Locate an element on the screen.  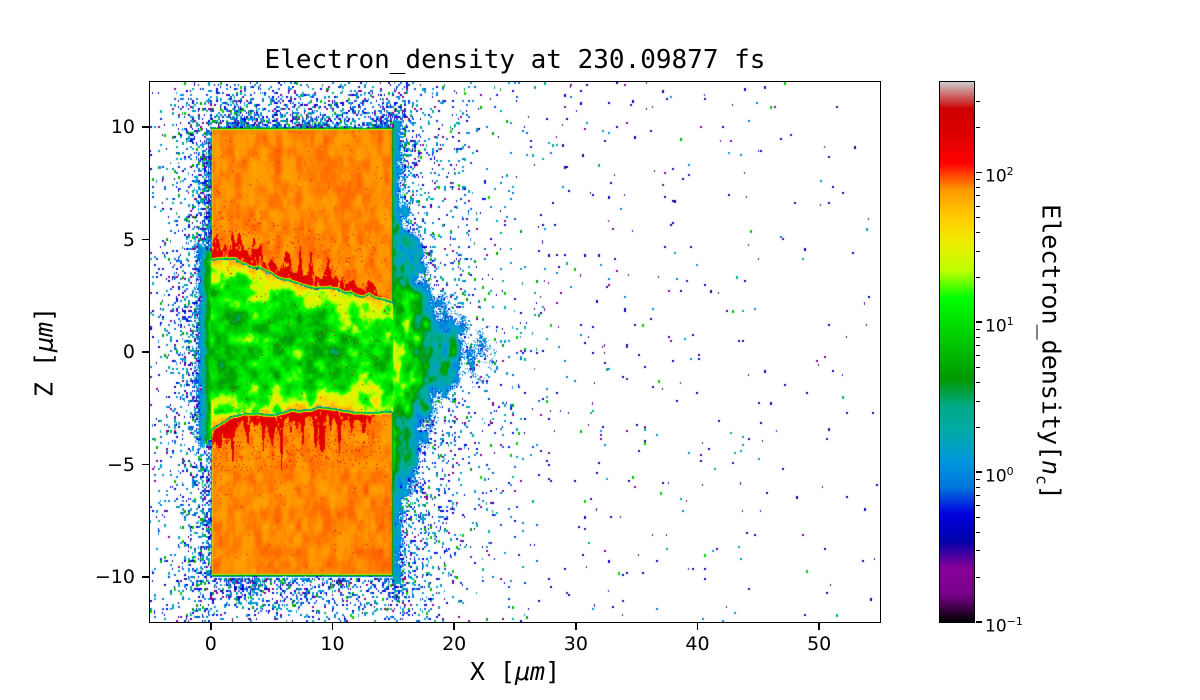
colorbar-tick-label: 10−1 is located at coordinates (1007, 624).